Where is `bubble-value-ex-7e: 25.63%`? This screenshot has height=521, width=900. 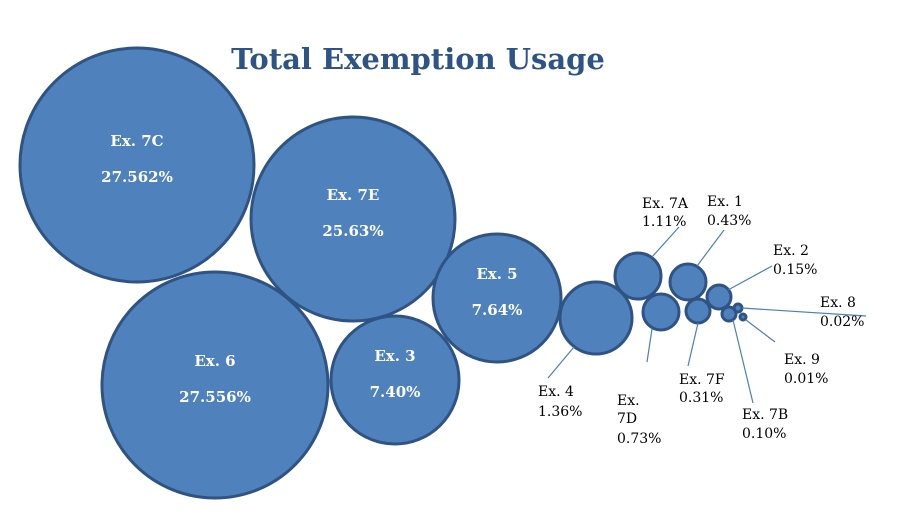 bubble-value-ex-7e: 25.63% is located at coordinates (352, 231).